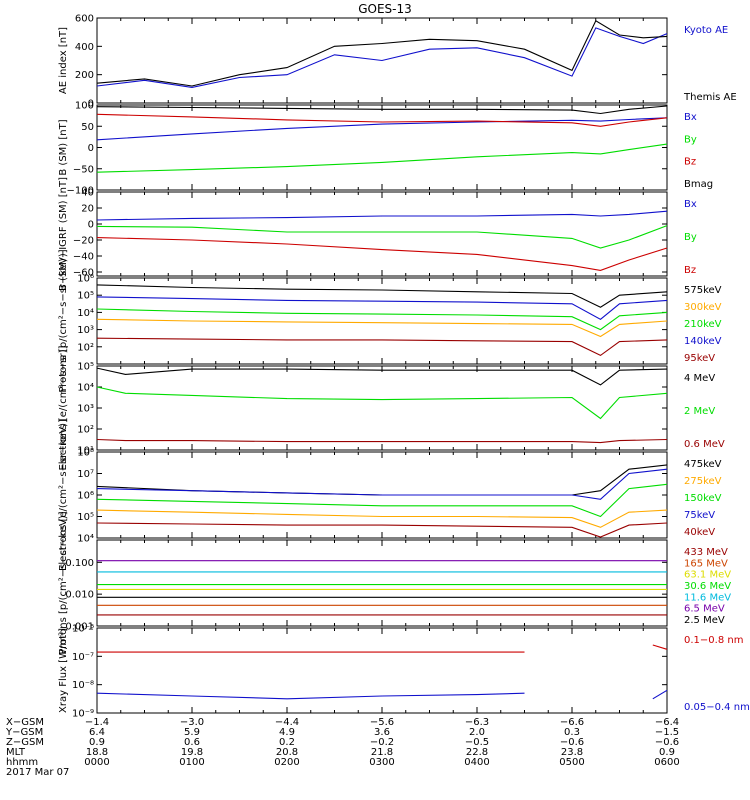 This screenshot has width=750, height=800. Describe the element at coordinates (703, 498) in the screenshot. I see `legend-entry: 150keV` at that location.